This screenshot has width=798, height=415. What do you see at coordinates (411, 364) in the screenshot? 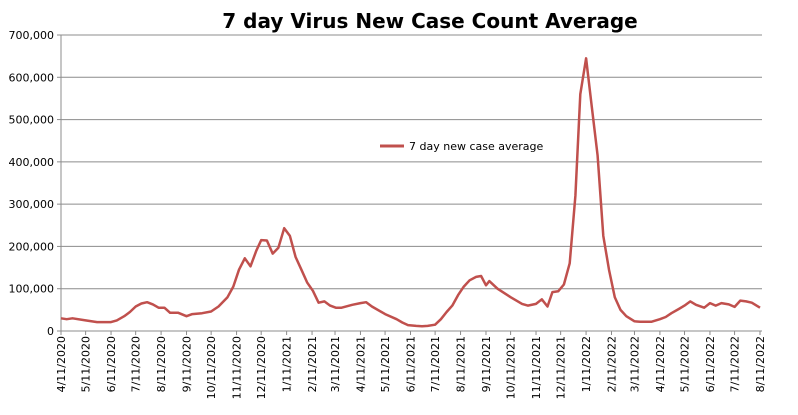
I see `x-tick-label: 6/11/2021` at bounding box center [411, 364].